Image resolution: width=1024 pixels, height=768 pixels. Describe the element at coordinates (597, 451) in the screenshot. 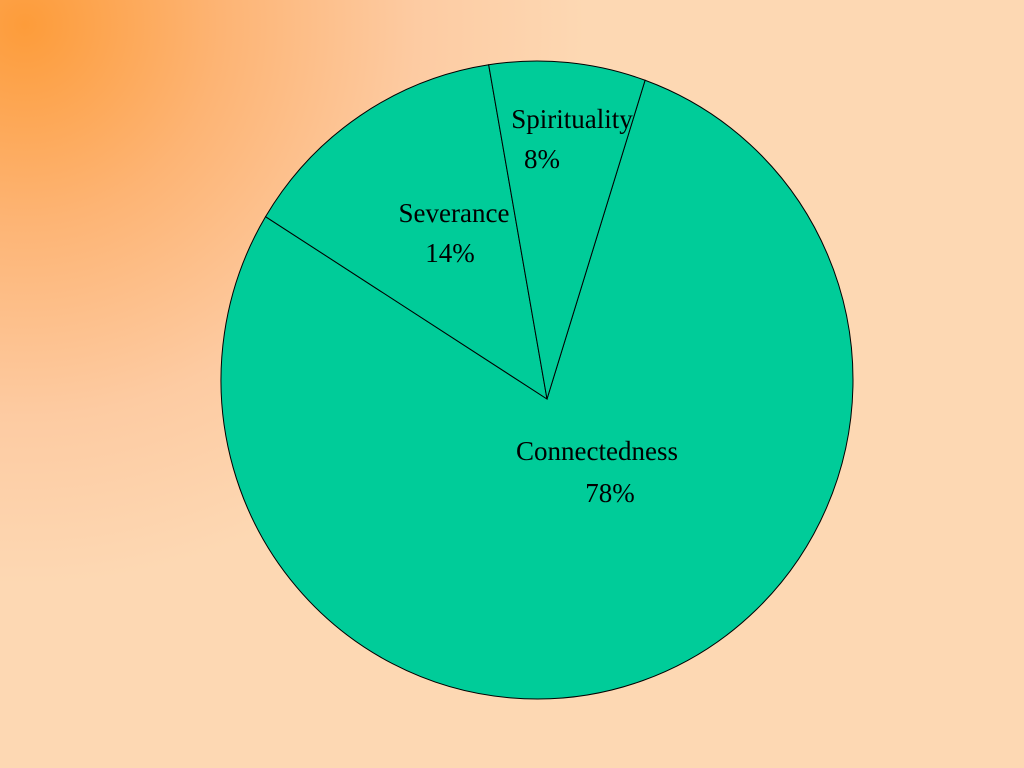

I see `slice-label-name-connectedness: Connectedness` at that location.